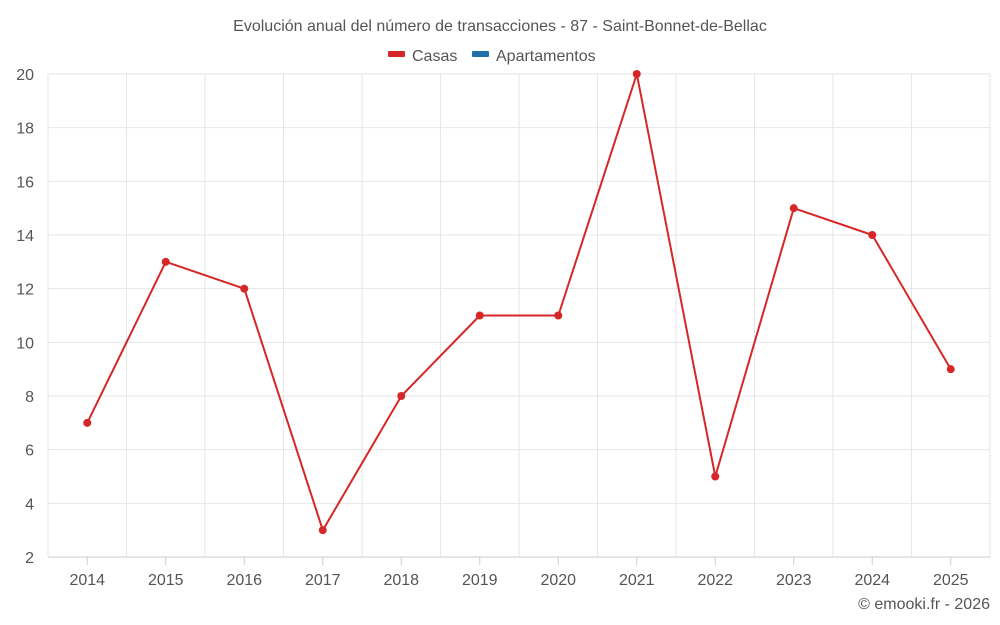 The image size is (1000, 625). I want to click on x-tick-label: 2025, so click(951, 580).